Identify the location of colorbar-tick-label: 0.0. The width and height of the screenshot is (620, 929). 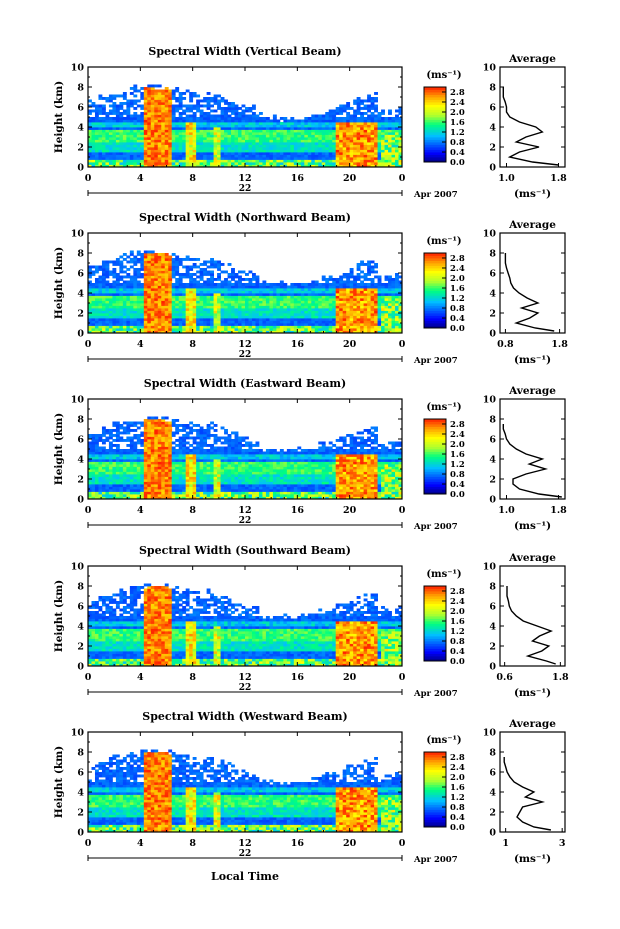
(457, 495).